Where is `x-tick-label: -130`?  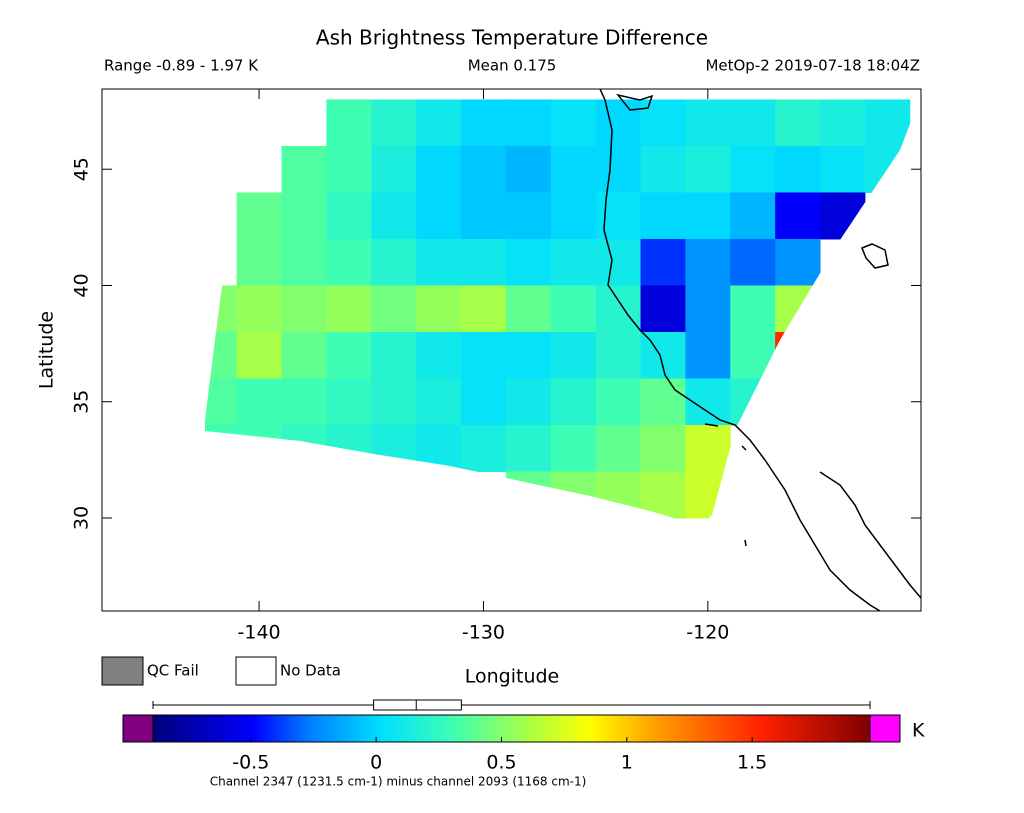 x-tick-label: -130 is located at coordinates (483, 633).